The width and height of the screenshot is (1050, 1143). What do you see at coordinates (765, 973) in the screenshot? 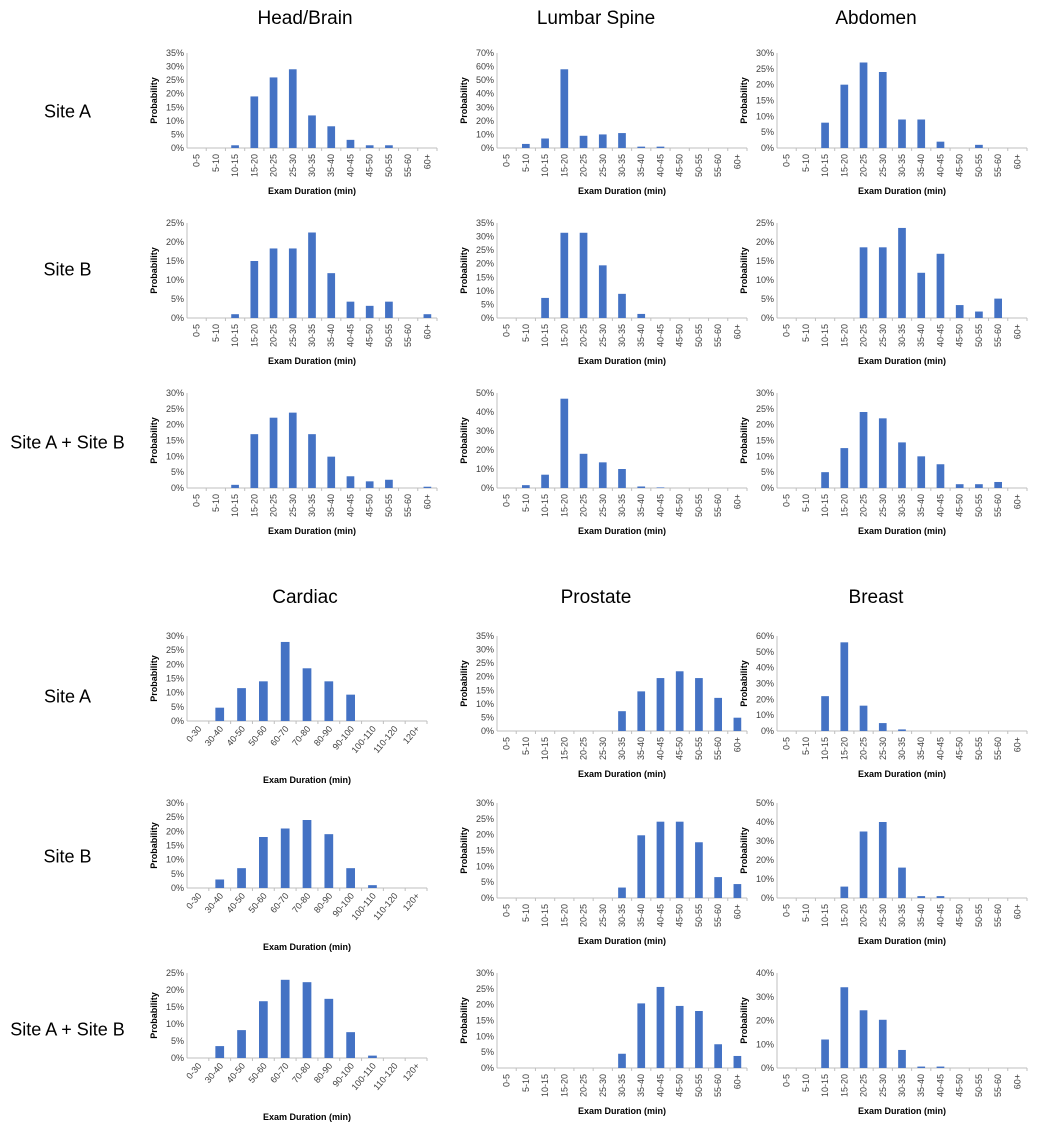
I see `y-tick-label: 40%` at bounding box center [765, 973].